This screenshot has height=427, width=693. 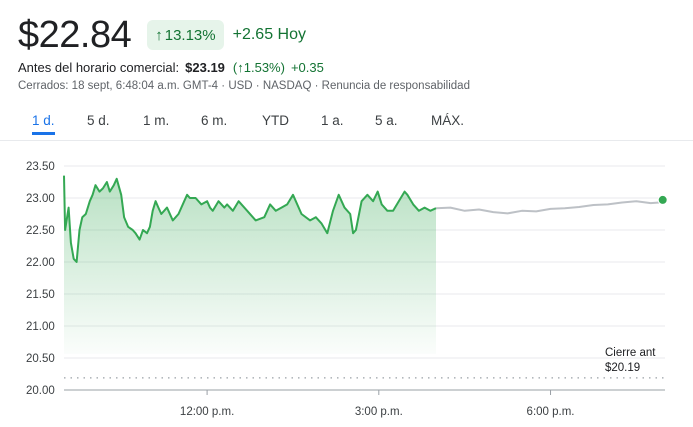 What do you see at coordinates (40, 327) in the screenshot?
I see `y-tick-label: 21.00` at bounding box center [40, 327].